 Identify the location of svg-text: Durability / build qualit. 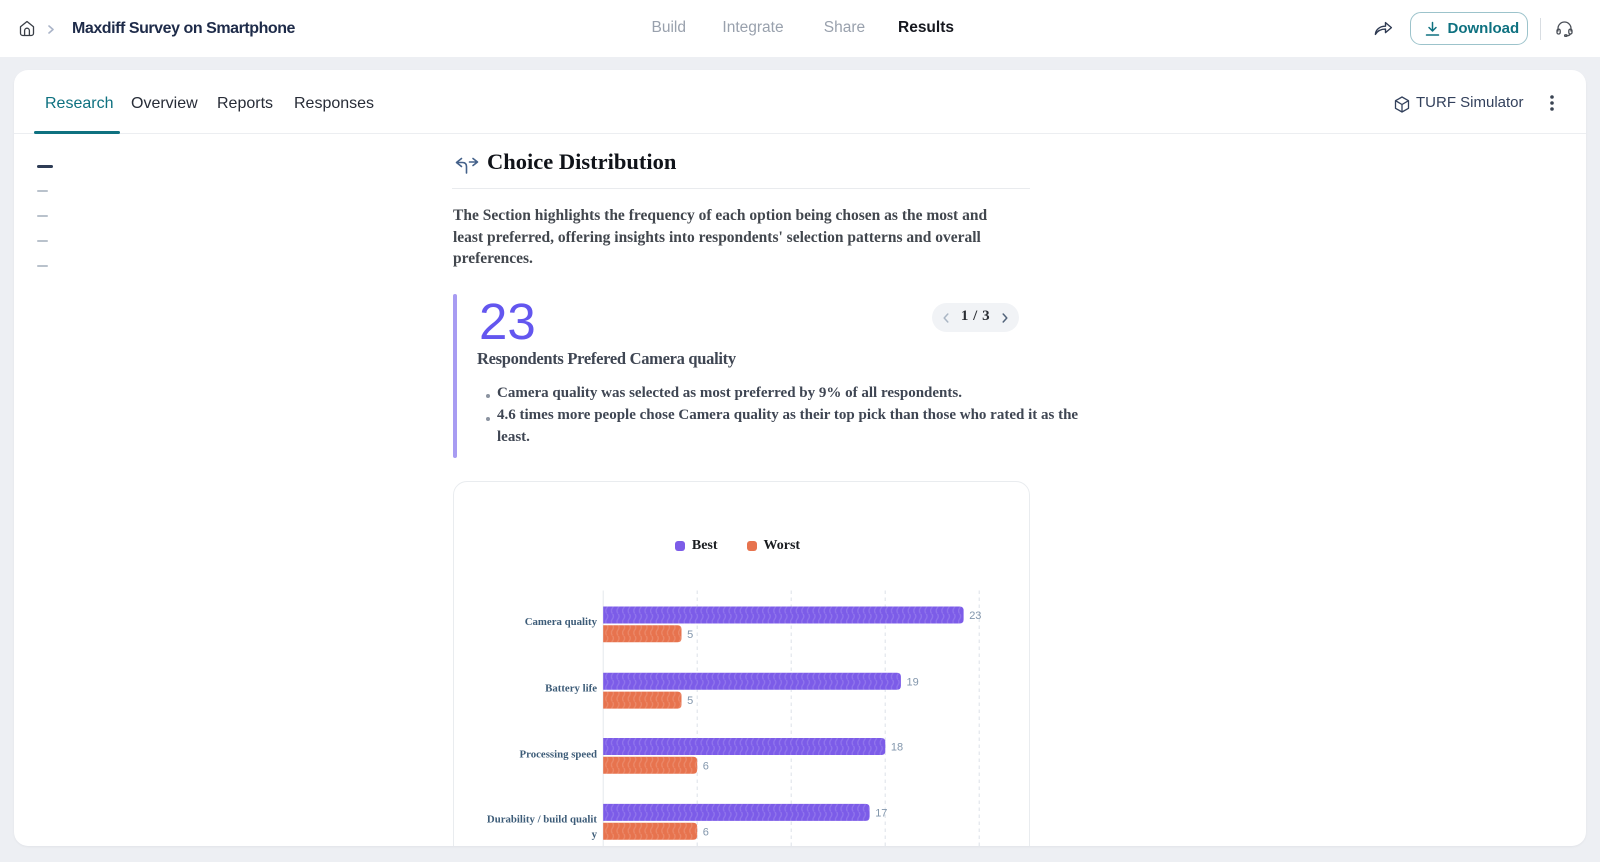
(542, 819).